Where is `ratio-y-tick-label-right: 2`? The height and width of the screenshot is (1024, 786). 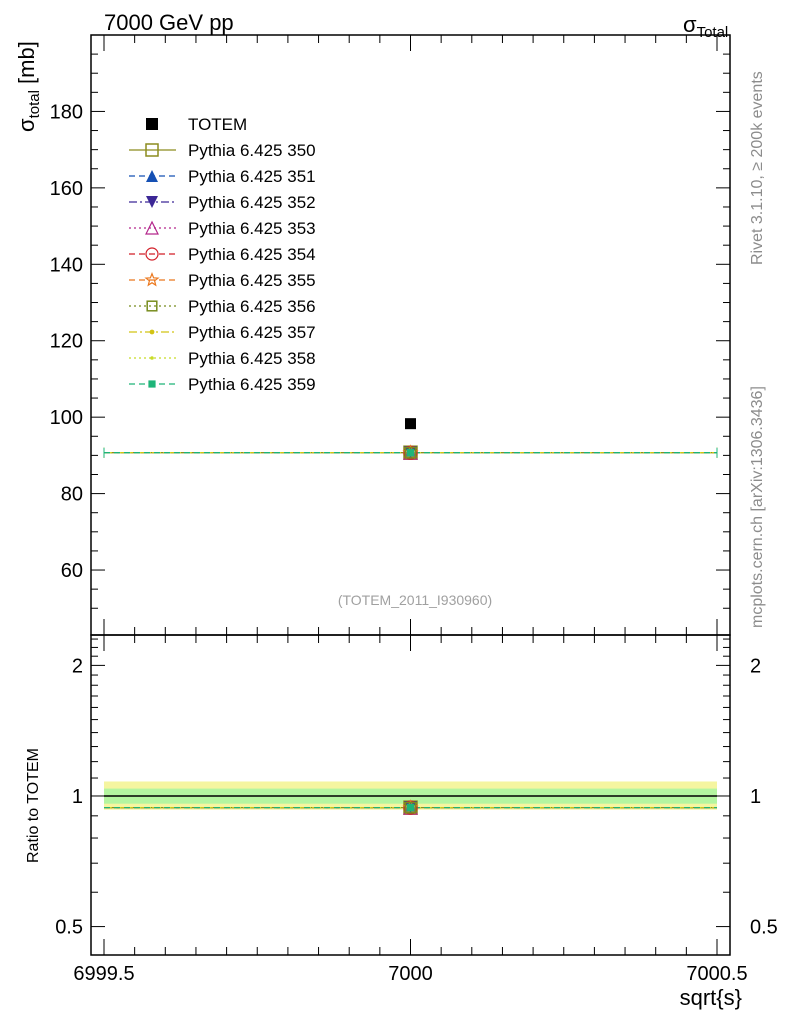
ratio-y-tick-label-right: 2 is located at coordinates (755, 666).